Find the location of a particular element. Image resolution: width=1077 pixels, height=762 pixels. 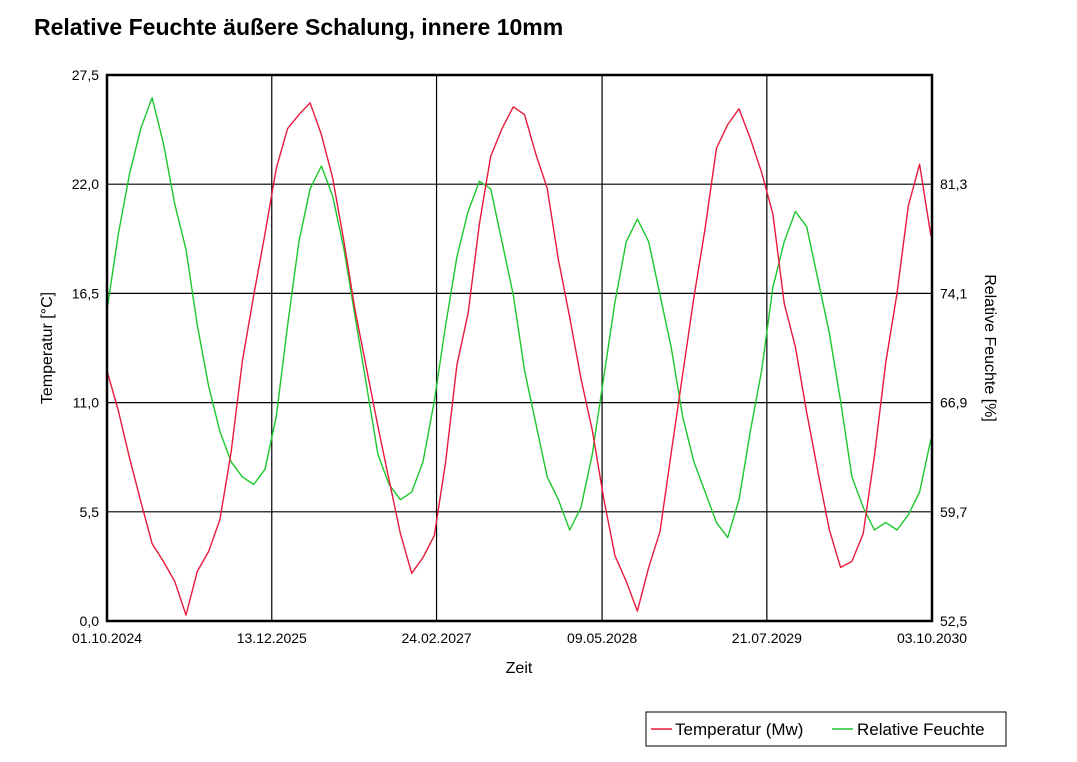

x-tick-label: 09.05.2028 is located at coordinates (602, 638).